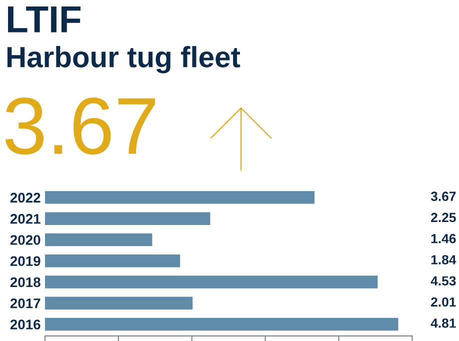 The image size is (459, 341). Describe the element at coordinates (443, 197) in the screenshot. I see `data-label: 3.67` at that location.